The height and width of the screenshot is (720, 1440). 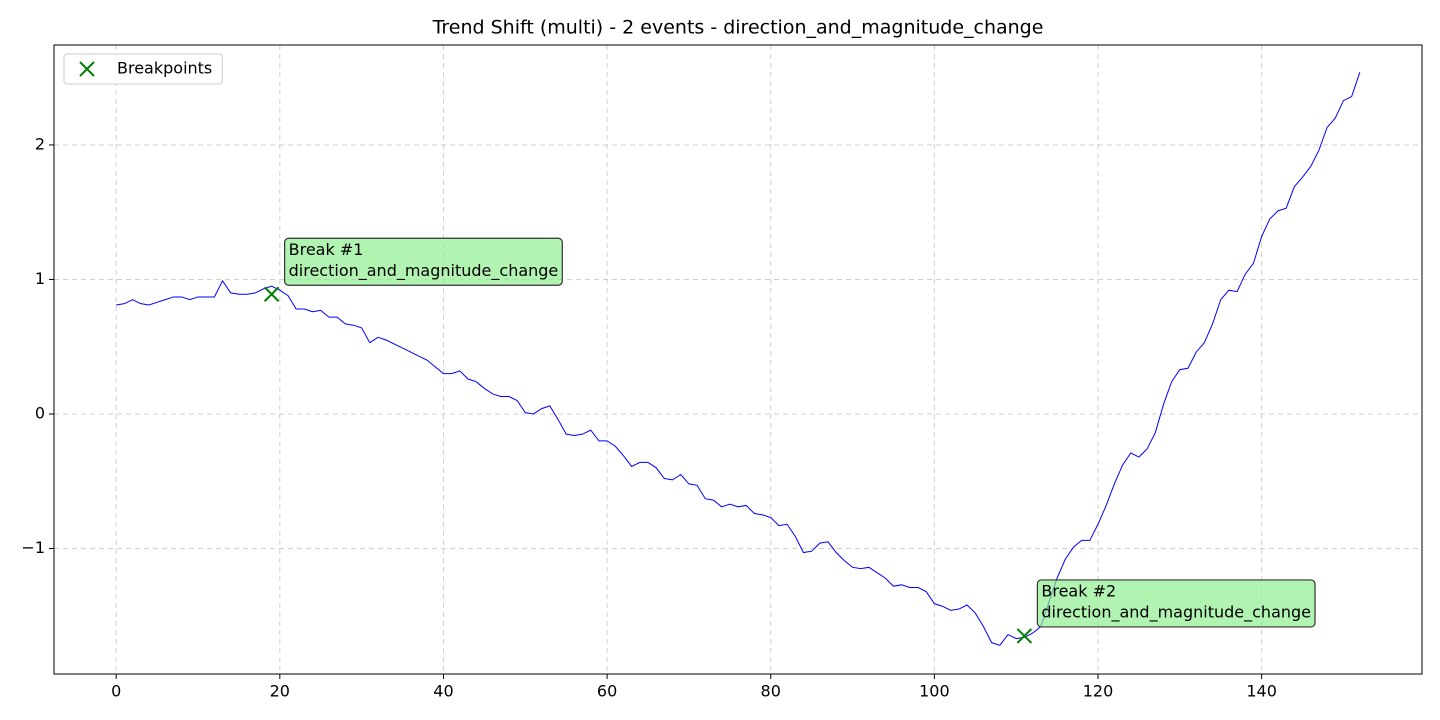 What do you see at coordinates (771, 691) in the screenshot?
I see `x-tick-label: 80` at bounding box center [771, 691].